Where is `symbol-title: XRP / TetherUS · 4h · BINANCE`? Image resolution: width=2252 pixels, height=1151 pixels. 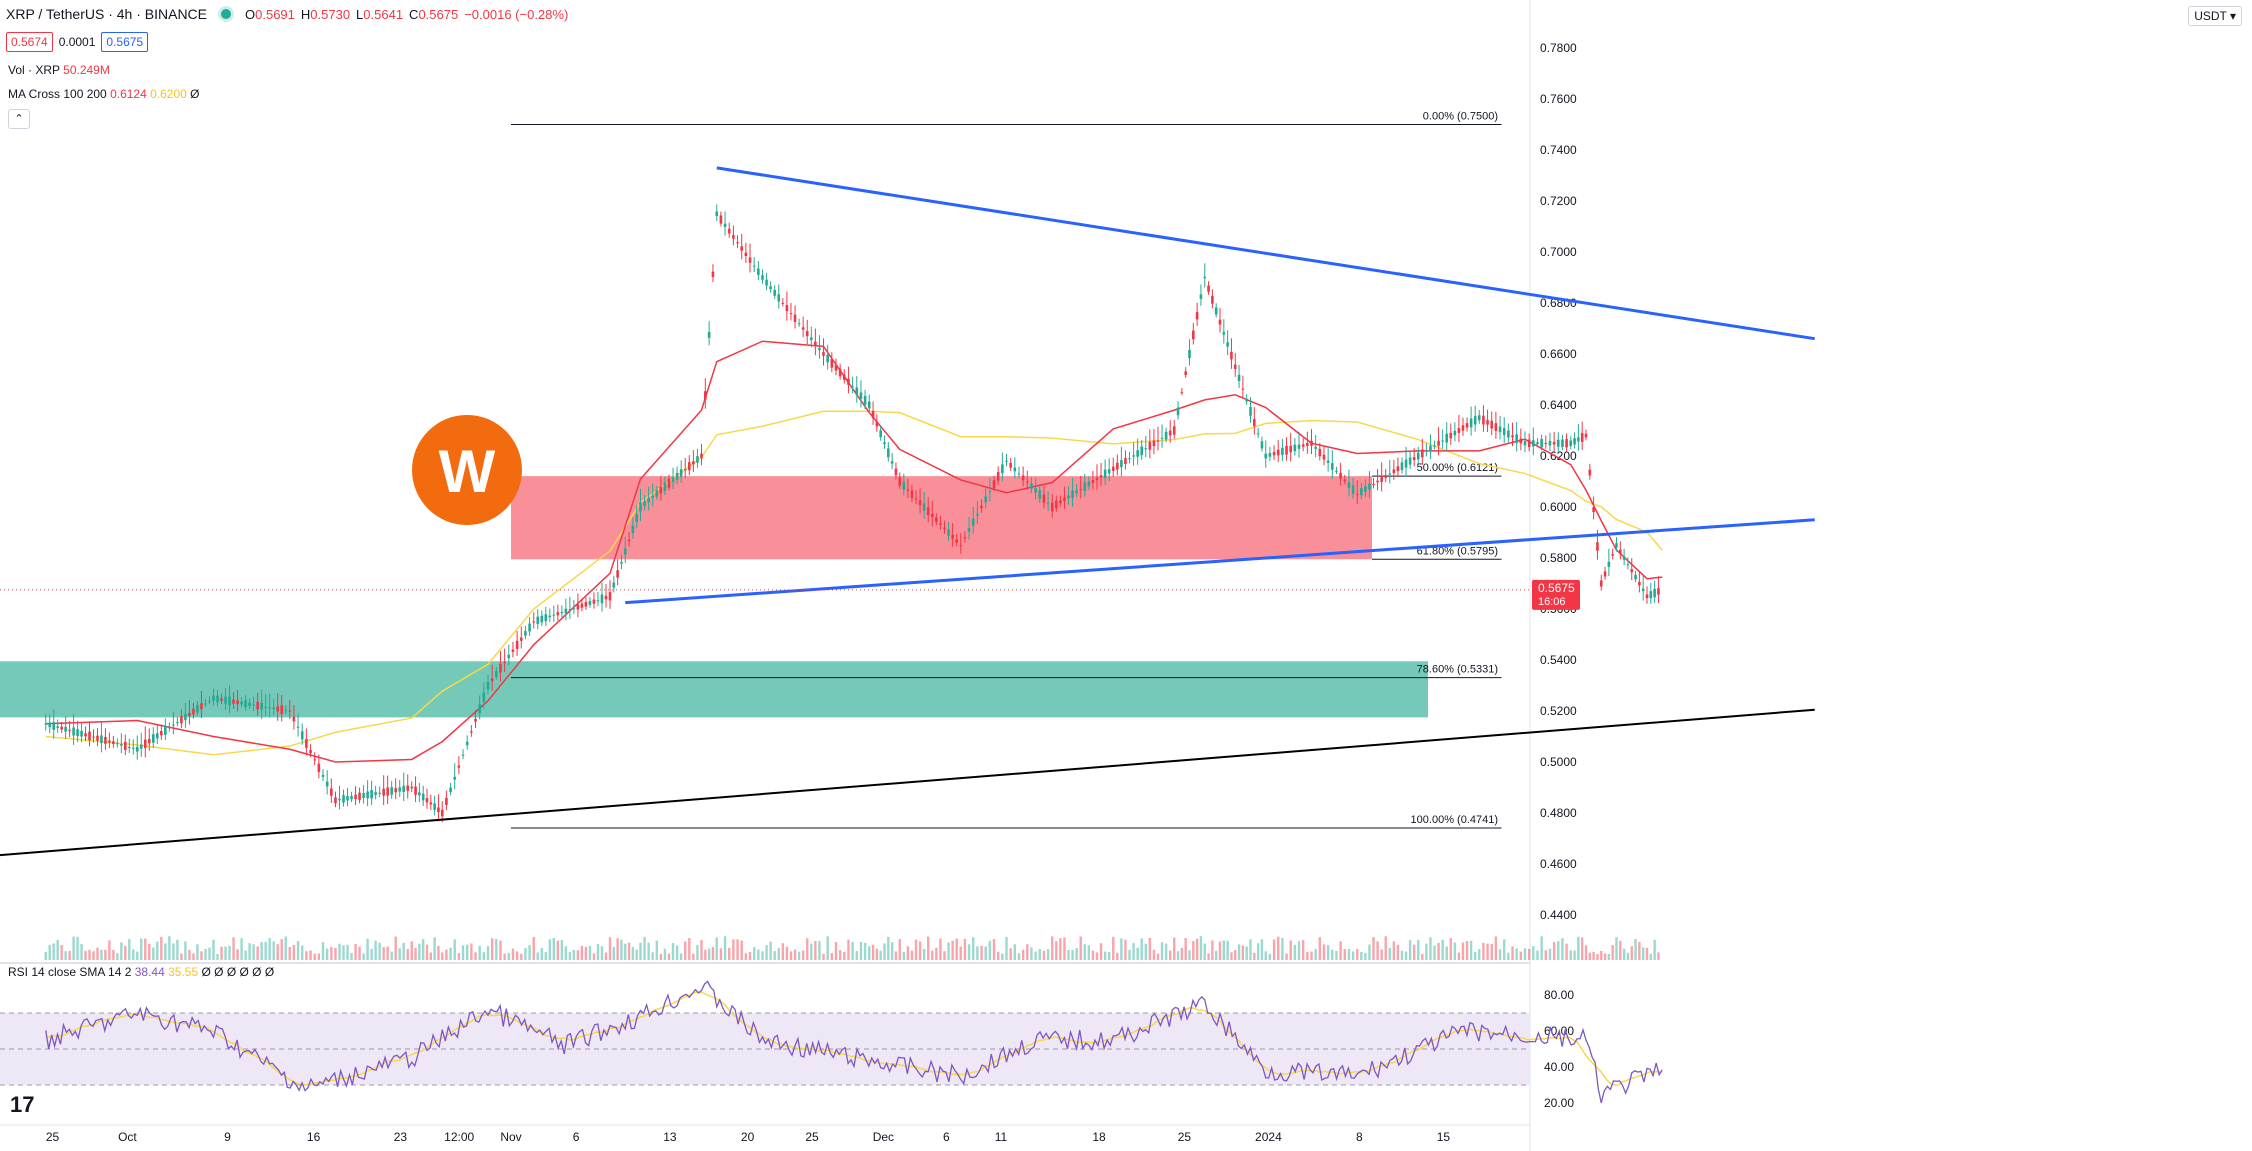
symbol-title: XRP / TetherUS · 4h · BINANCE is located at coordinates (106, 14).